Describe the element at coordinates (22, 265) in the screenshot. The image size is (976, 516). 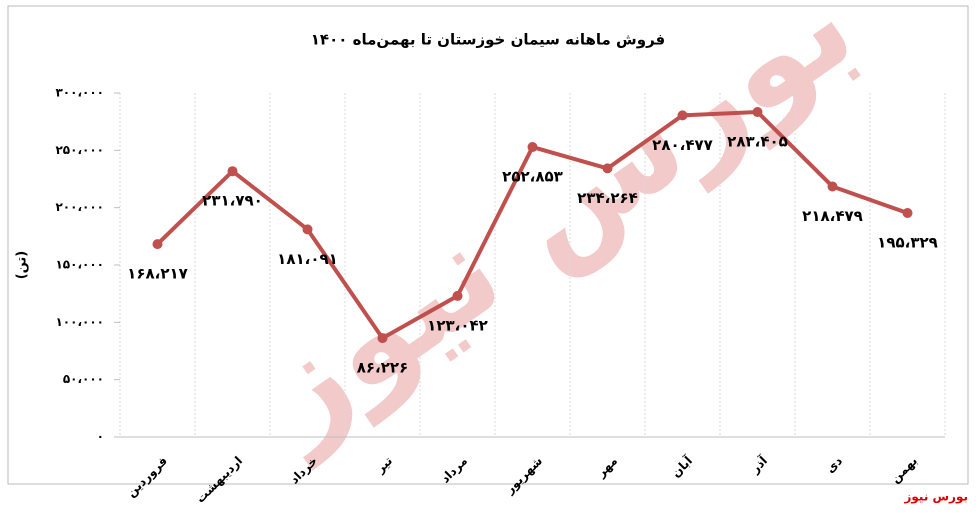
I see `y-axis-label: (تن)` at that location.